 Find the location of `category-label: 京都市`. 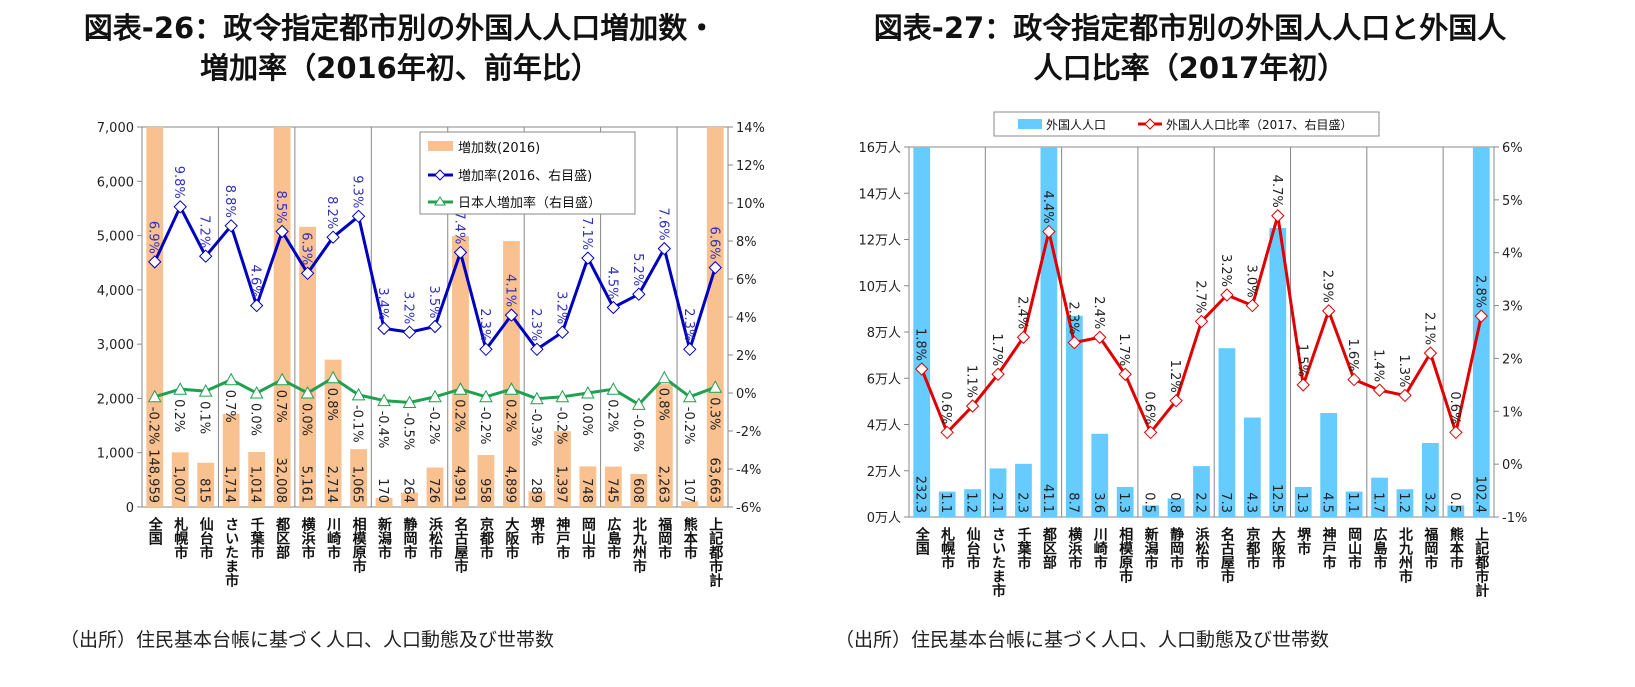

category-label: 京都市 is located at coordinates (1252, 548).